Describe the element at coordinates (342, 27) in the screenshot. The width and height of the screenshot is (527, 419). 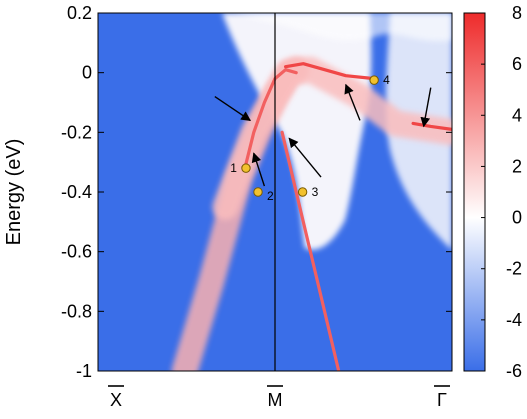
I see `upper-gap-region` at that location.